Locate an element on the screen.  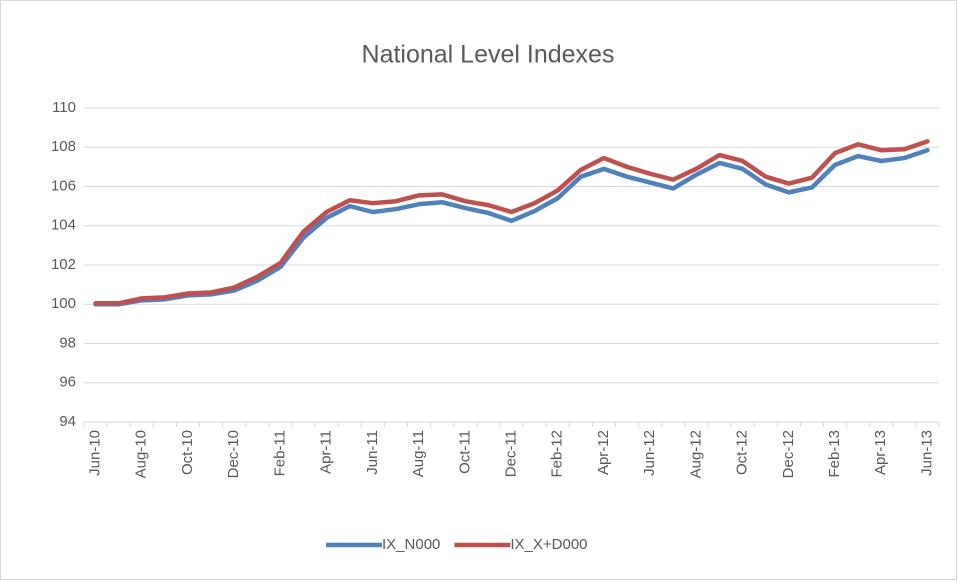
x-tick-label: Dec-11 is located at coordinates (510, 453).